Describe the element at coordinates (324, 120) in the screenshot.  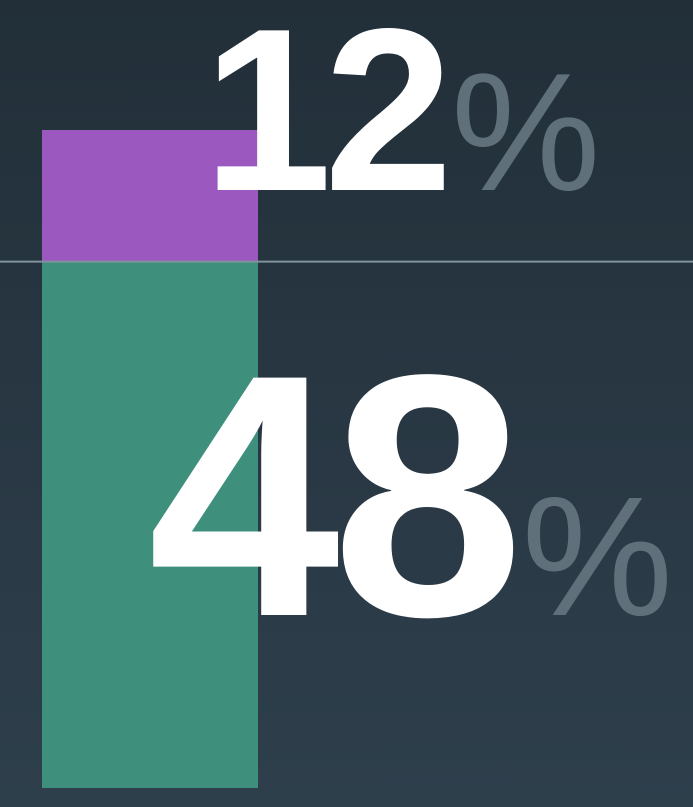
I see `value-number: 12` at that location.